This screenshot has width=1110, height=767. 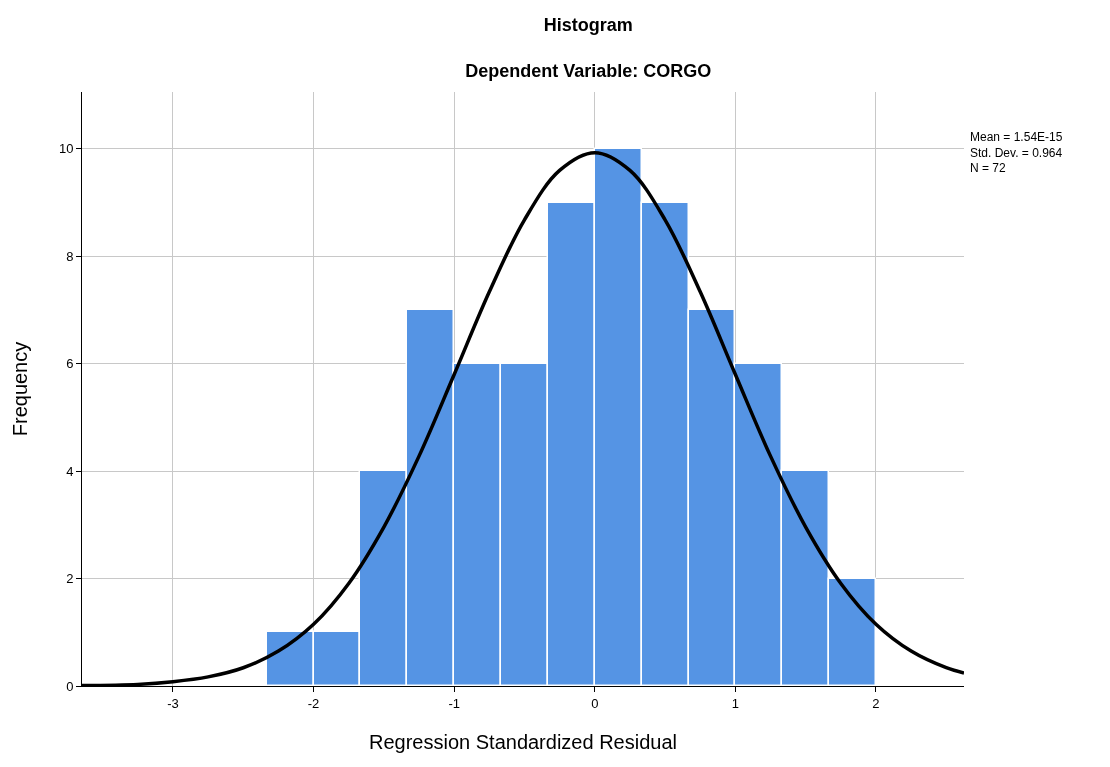 What do you see at coordinates (70, 364) in the screenshot?
I see `y-tick-label: 6` at bounding box center [70, 364].